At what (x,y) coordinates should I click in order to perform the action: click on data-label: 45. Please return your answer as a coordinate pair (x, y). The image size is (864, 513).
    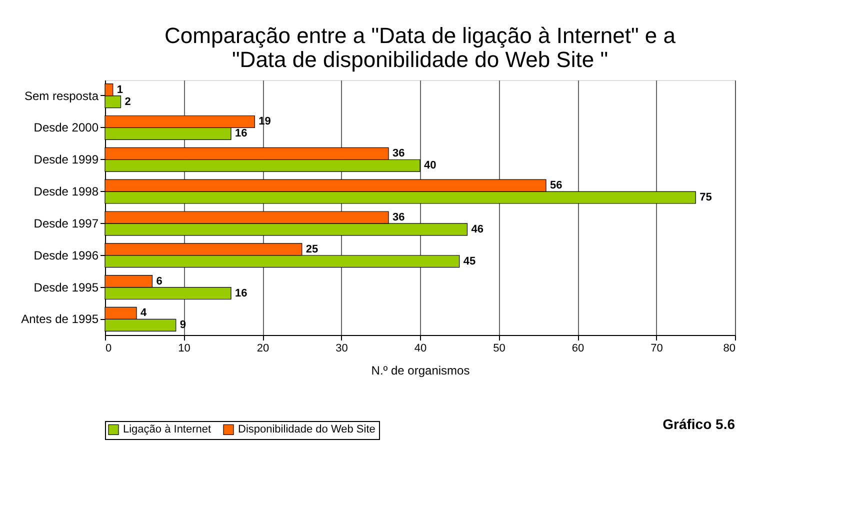
    Looking at the image, I should click on (469, 261).